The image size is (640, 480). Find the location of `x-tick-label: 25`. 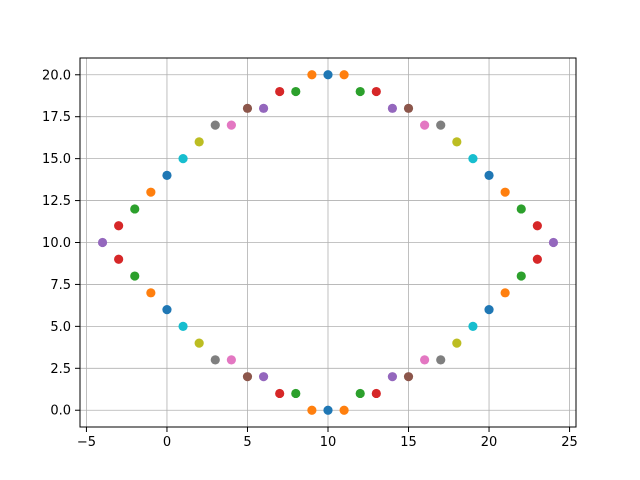

x-tick-label: 25 is located at coordinates (569, 442).